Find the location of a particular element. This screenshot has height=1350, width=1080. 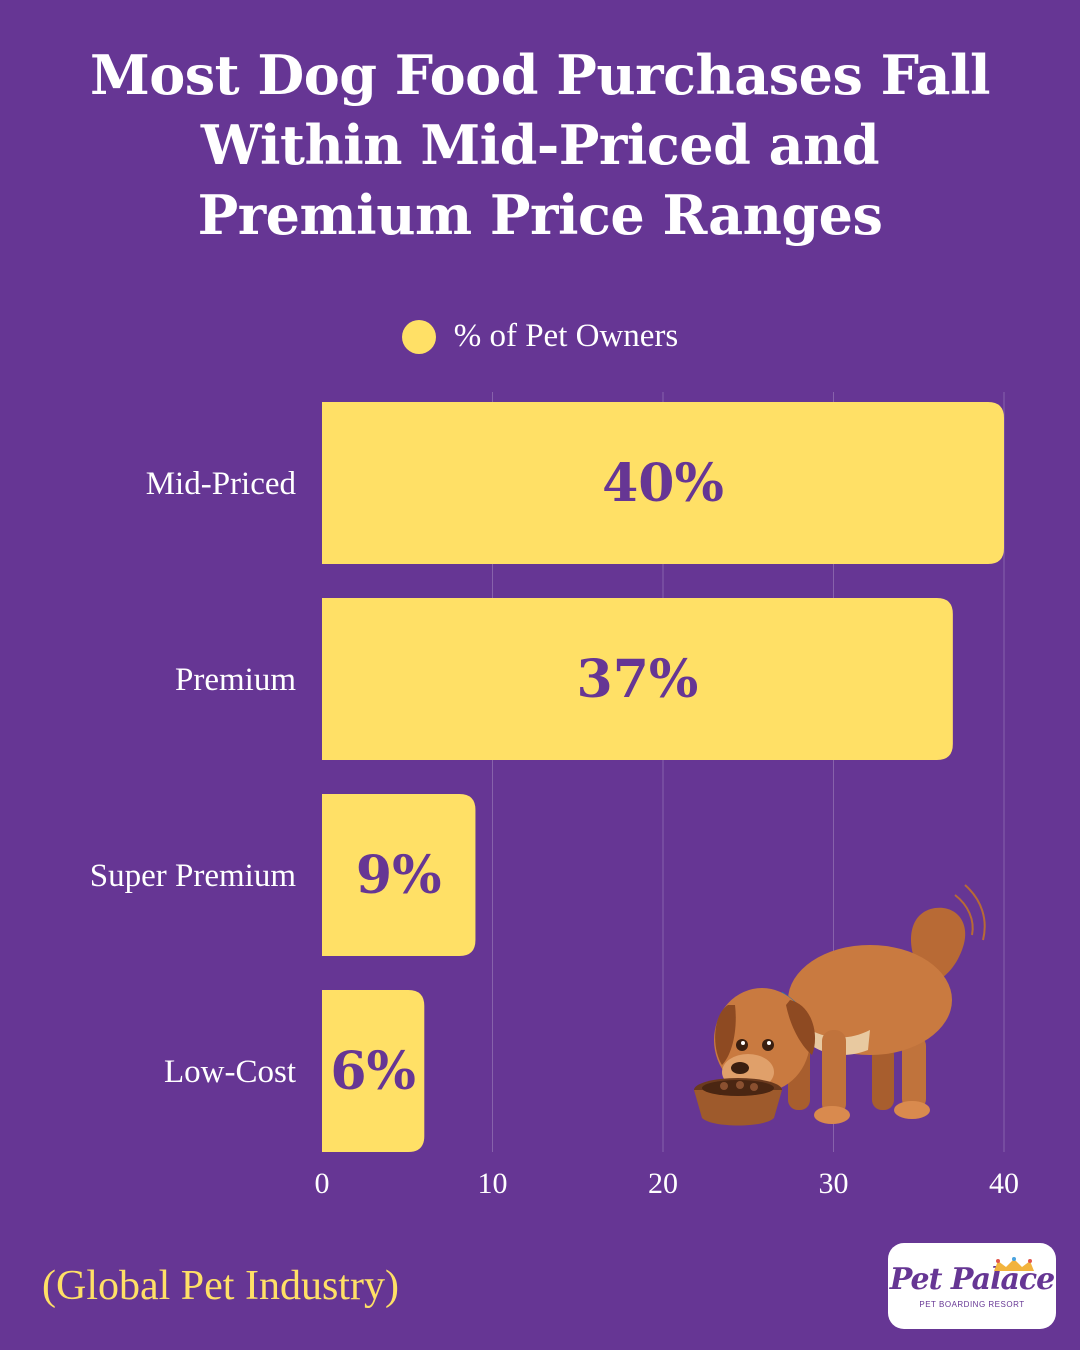

bar-low-cost is located at coordinates (373, 1071).